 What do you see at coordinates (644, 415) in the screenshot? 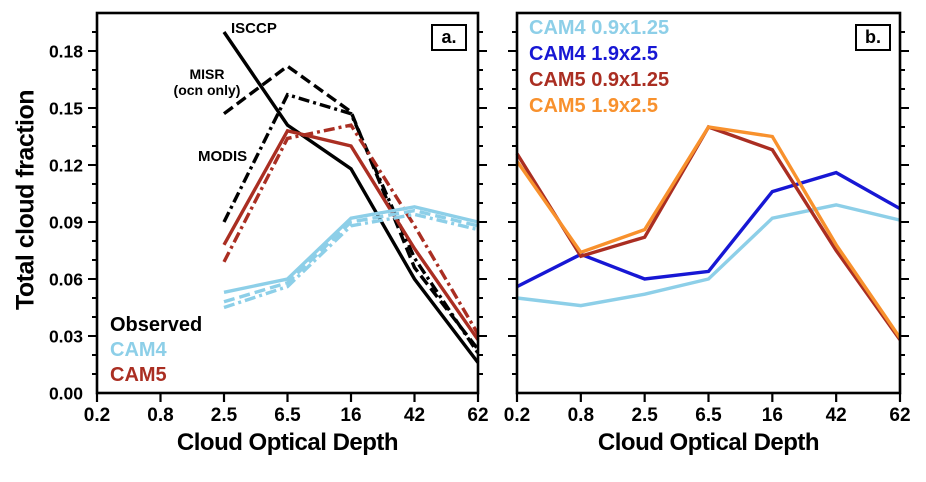
I see `panel-b-xtick-label: 2.5` at bounding box center [644, 415].